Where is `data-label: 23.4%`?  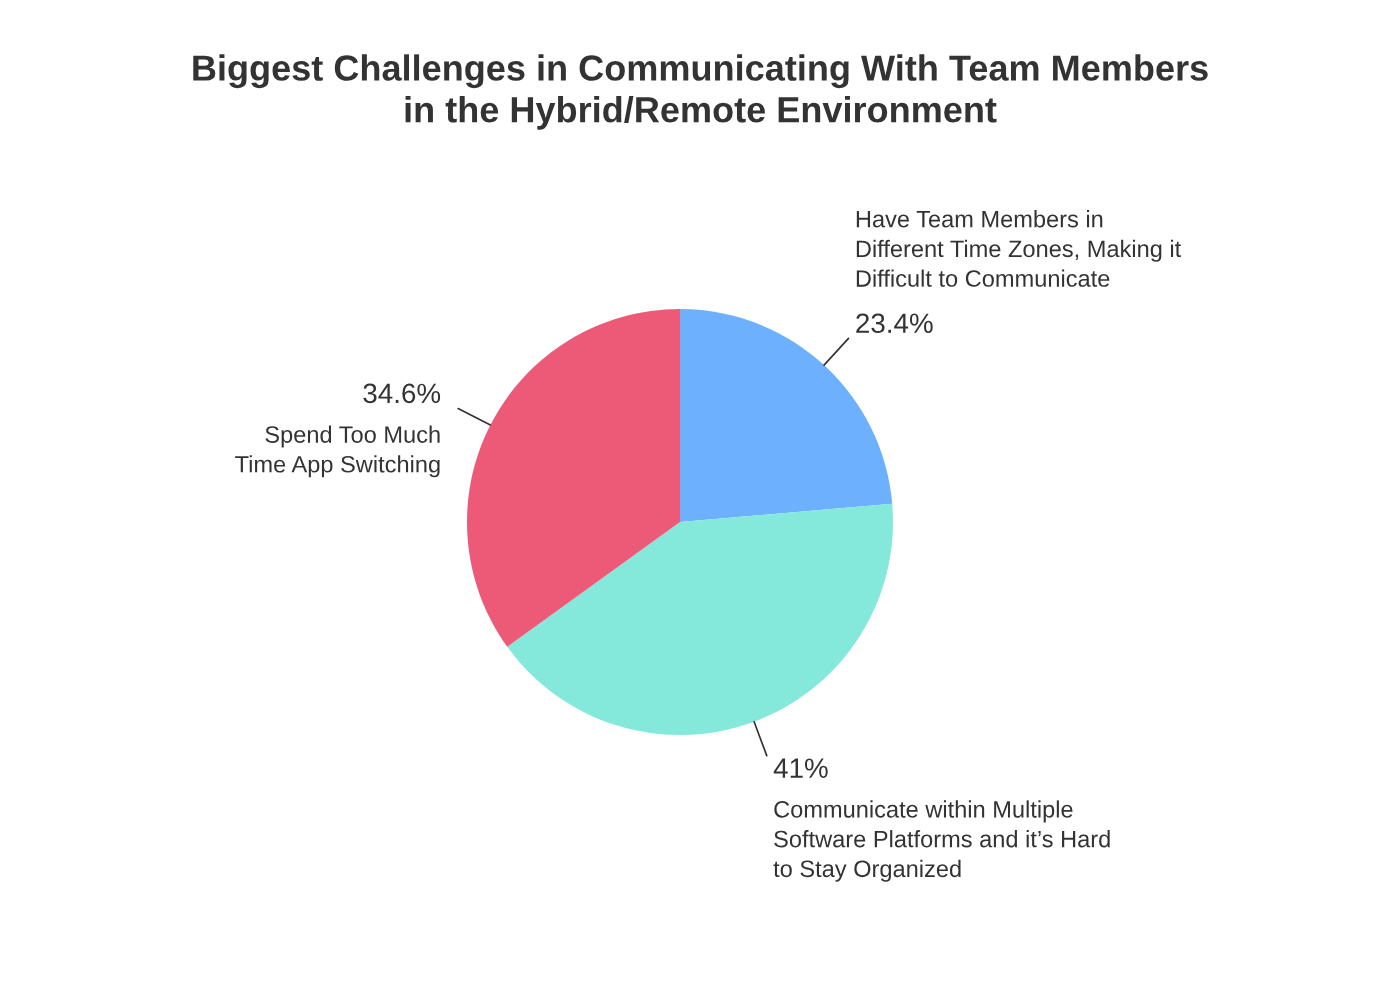
data-label: 23.4% is located at coordinates (894, 323).